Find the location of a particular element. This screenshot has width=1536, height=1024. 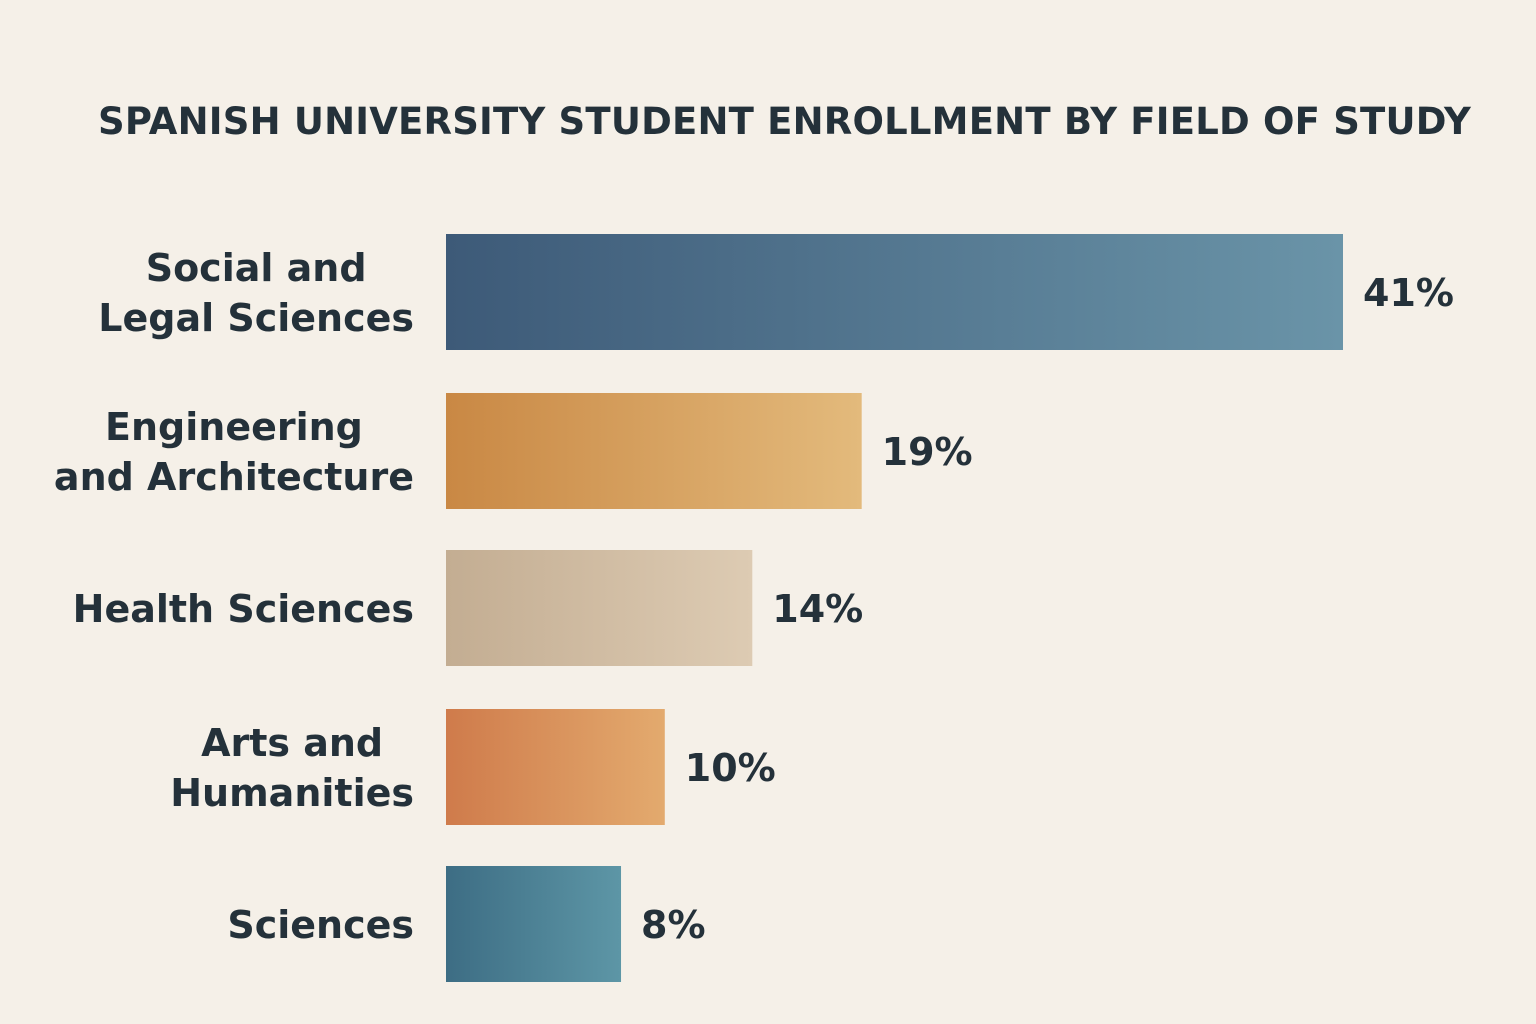

category-label-line: Humanities is located at coordinates (292, 793).